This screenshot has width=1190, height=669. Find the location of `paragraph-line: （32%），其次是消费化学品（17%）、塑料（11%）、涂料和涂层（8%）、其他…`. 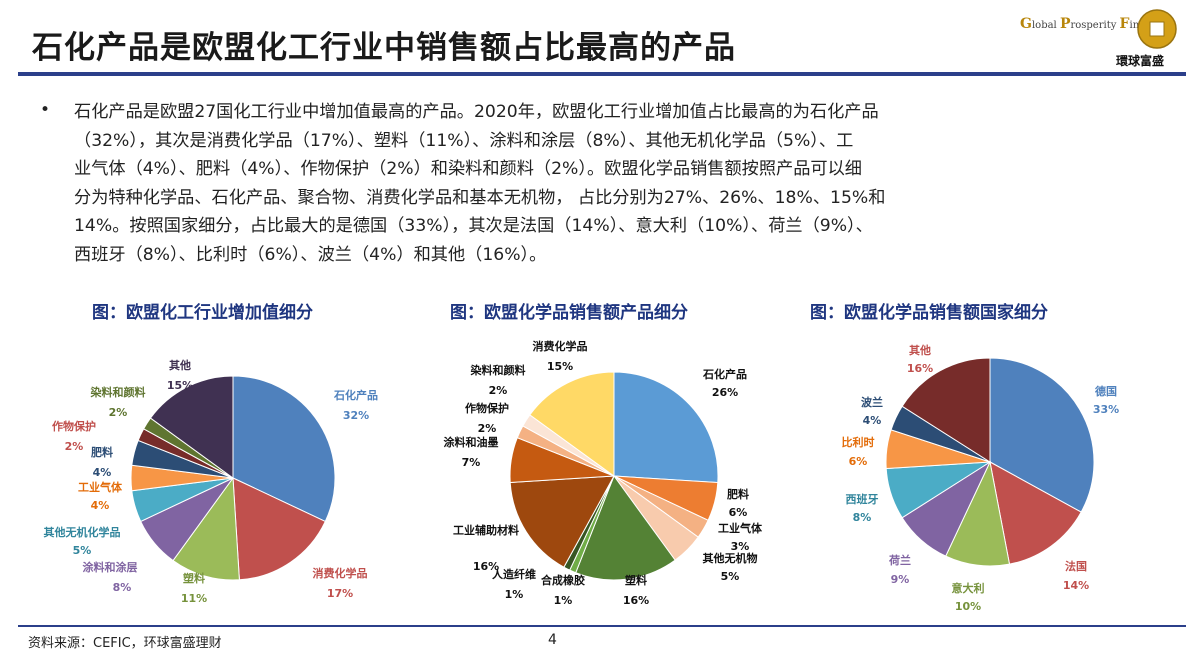

paragraph-line: （32%），其次是消费化学品（17%）、塑料（11%）、涂料和涂层（8%）、其他… is located at coordinates (464, 140).